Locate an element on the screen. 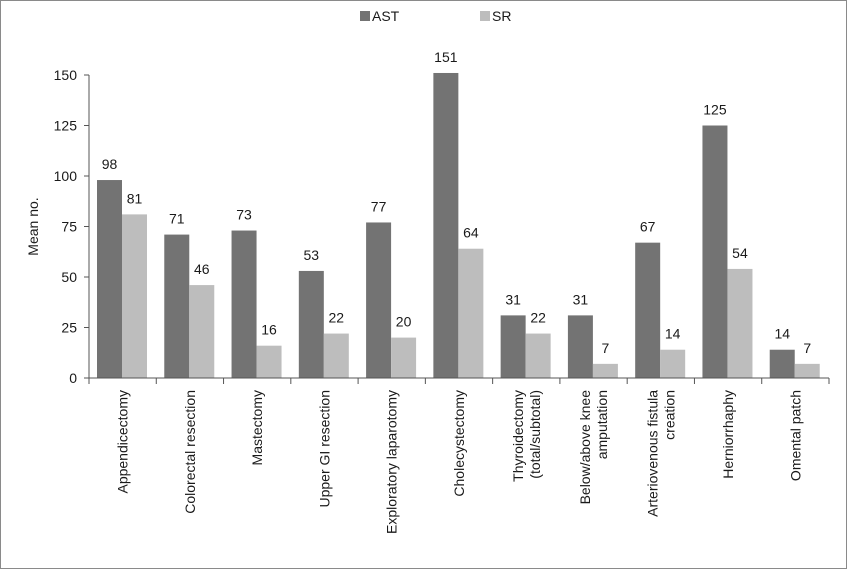  data-label-sr: 20 is located at coordinates (404, 322).